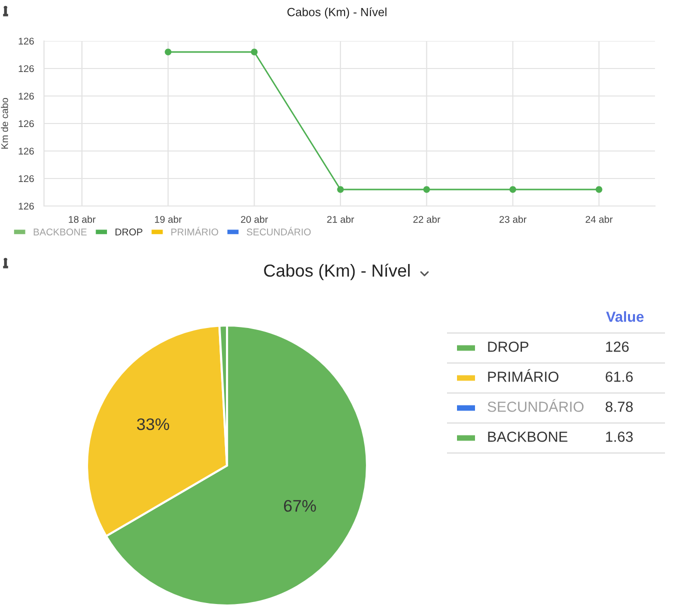 The width and height of the screenshot is (685, 608). I want to click on x-tick-label: 23 abr, so click(513, 219).